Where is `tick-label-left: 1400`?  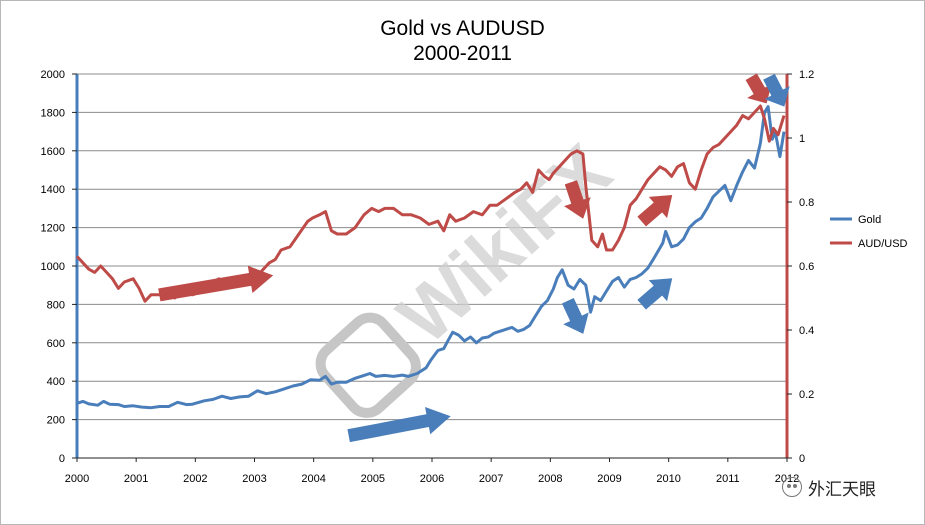 tick-label-left: 1400 is located at coordinates (53, 190).